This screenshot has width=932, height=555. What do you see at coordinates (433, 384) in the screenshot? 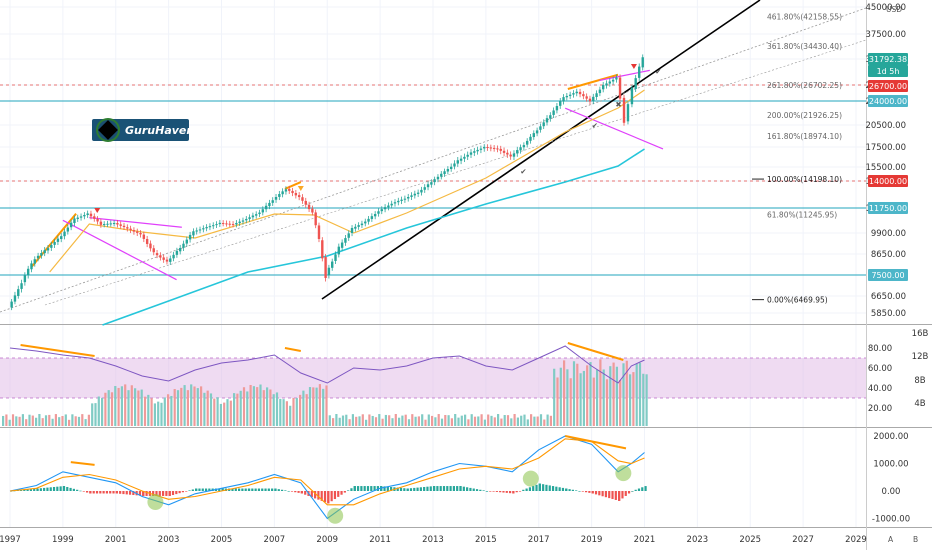
I see `rsi-pane` at bounding box center [433, 384].